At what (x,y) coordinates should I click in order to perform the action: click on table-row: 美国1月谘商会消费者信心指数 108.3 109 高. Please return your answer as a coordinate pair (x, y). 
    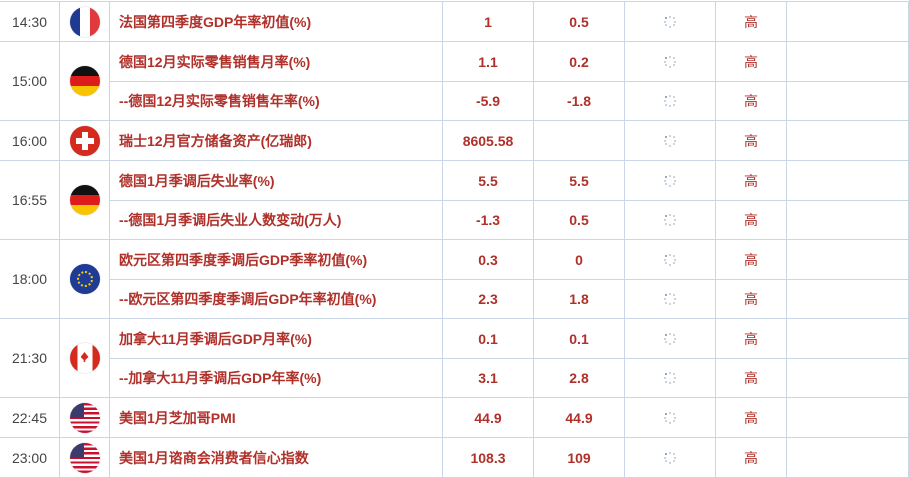
    Looking at the image, I should click on (509, 457).